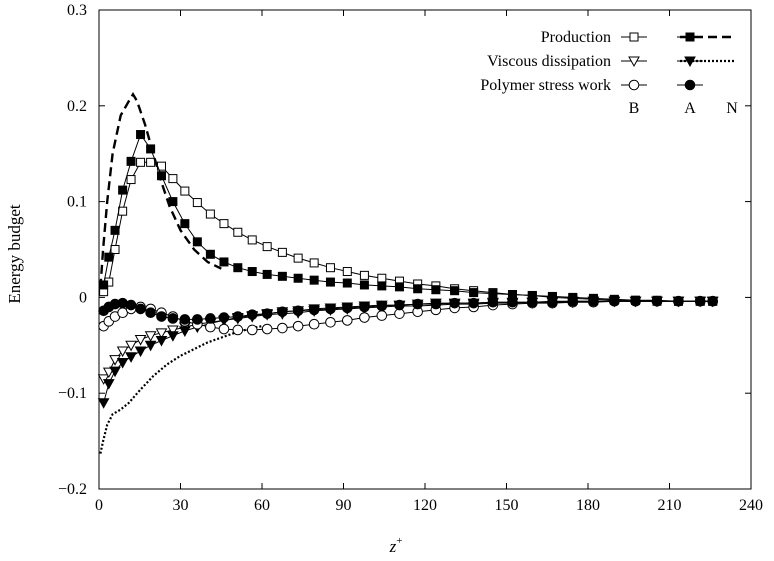  Describe the element at coordinates (576, 37) in the screenshot. I see `legend-label: Production` at that location.